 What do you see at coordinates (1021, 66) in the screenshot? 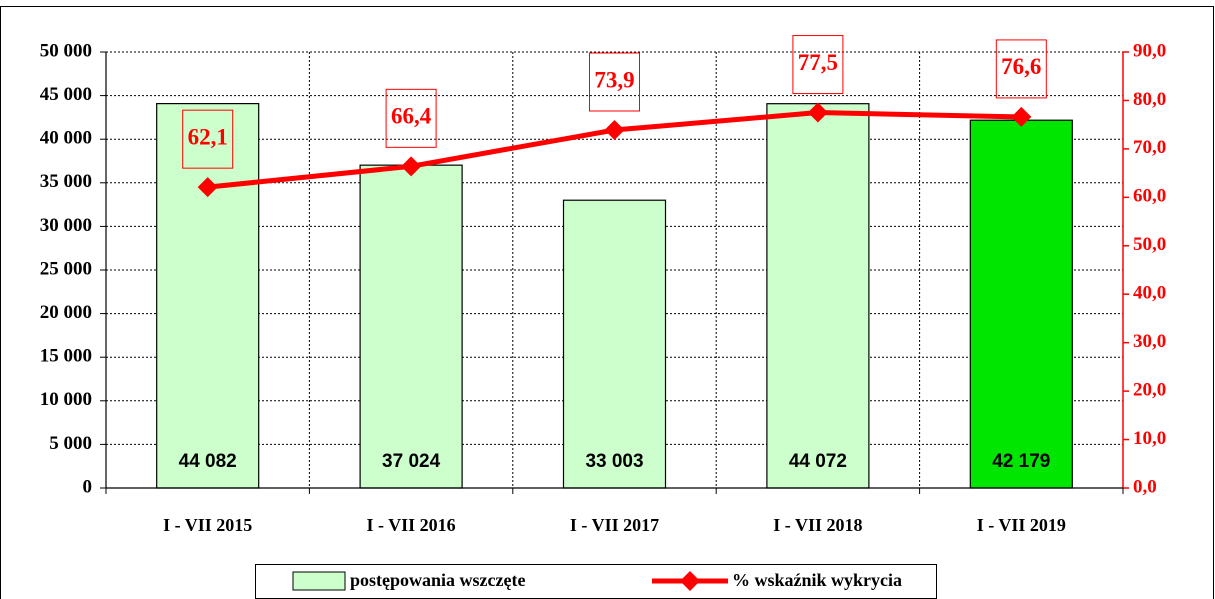
I see `line-value-label: 76,6` at bounding box center [1021, 66].